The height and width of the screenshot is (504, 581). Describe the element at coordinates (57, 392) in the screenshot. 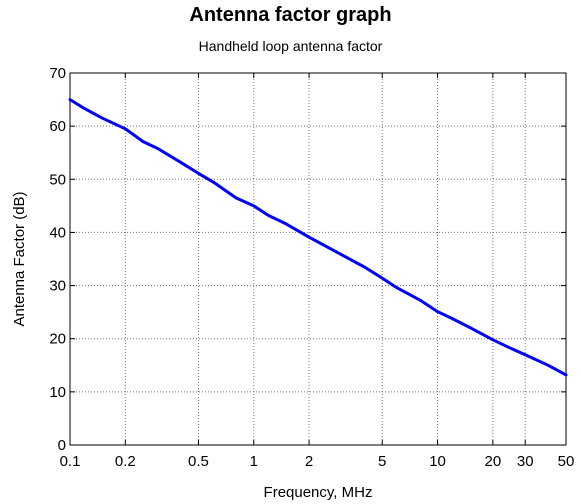

I see `y-tick-label: 10` at that location.